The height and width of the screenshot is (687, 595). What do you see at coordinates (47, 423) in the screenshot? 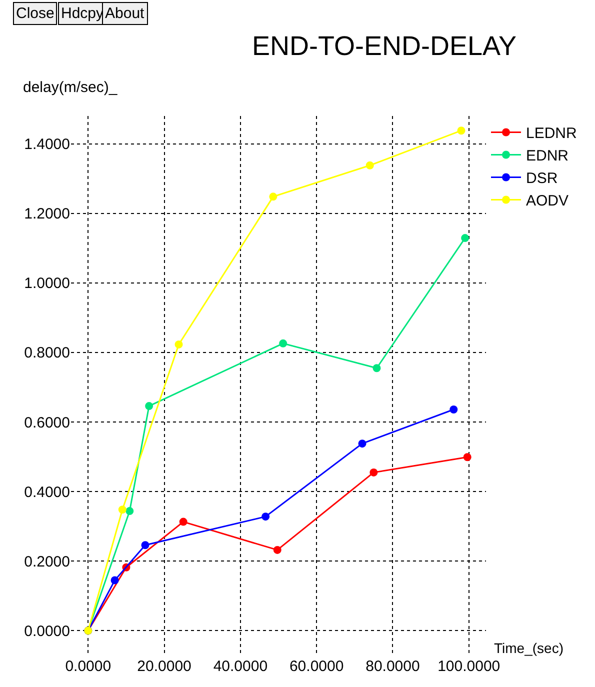
I see `y-tick-label: 0.6000` at bounding box center [47, 423].